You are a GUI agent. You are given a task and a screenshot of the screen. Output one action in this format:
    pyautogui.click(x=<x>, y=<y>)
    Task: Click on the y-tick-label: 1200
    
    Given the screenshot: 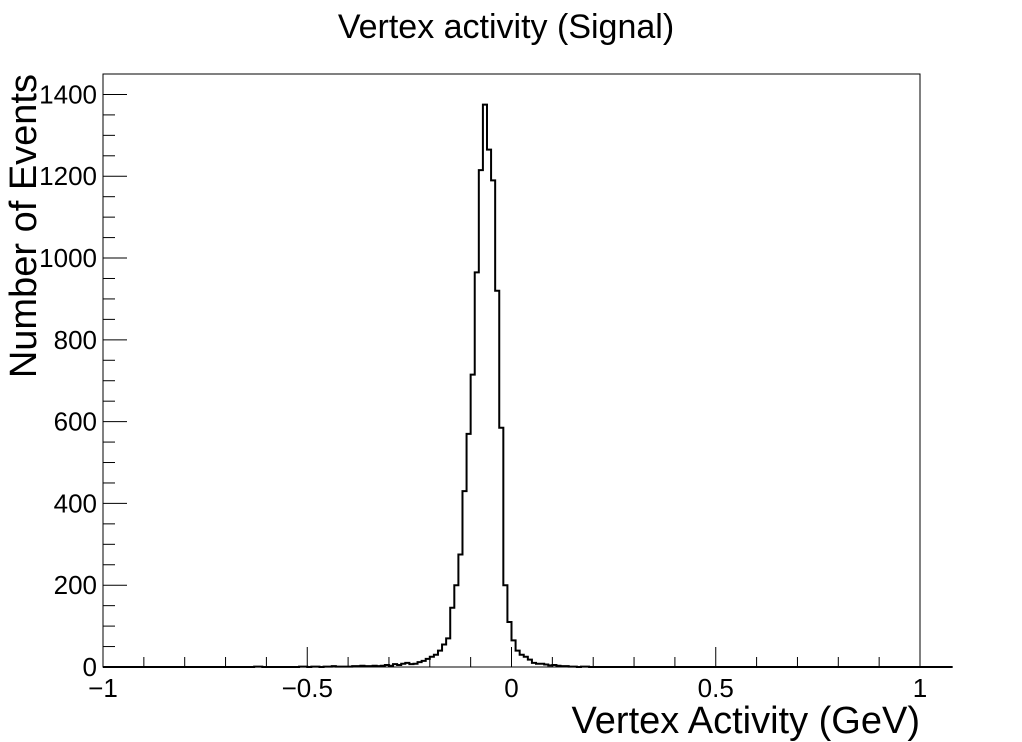 What is the action you would take?
    pyautogui.click(x=68, y=176)
    